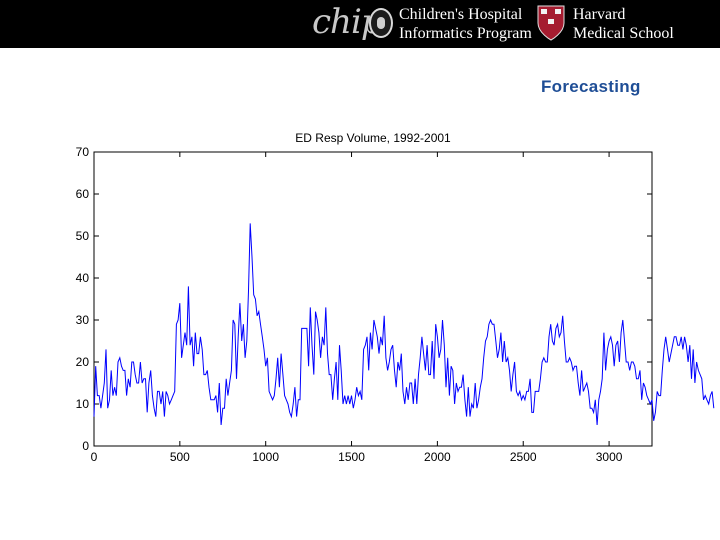  Describe the element at coordinates (609, 457) in the screenshot. I see `x-tick-label: 3000` at that location.